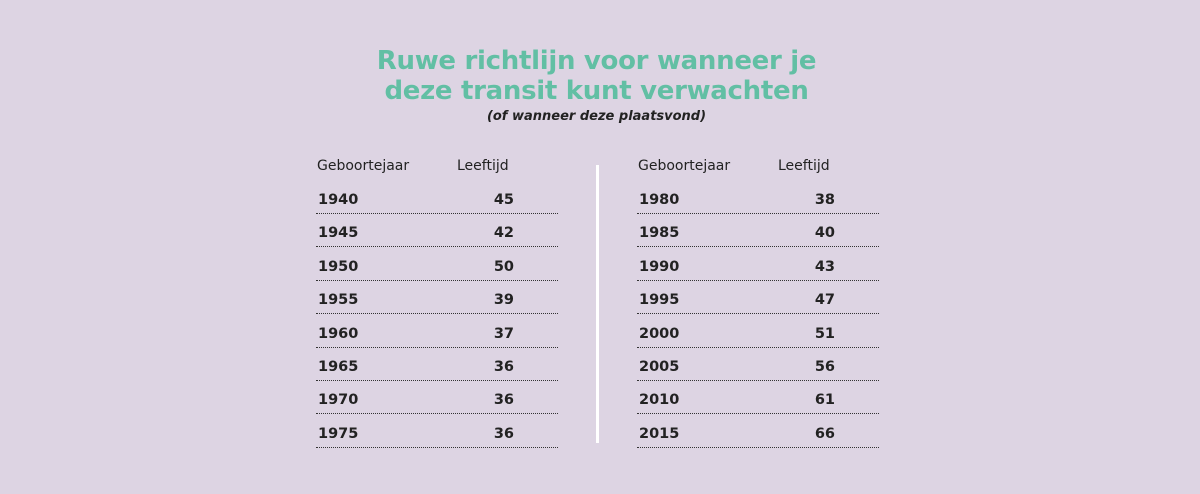 This screenshot has height=494, width=1200. What do you see at coordinates (758, 231) in the screenshot?
I see `table-row: 1985 40` at bounding box center [758, 231].